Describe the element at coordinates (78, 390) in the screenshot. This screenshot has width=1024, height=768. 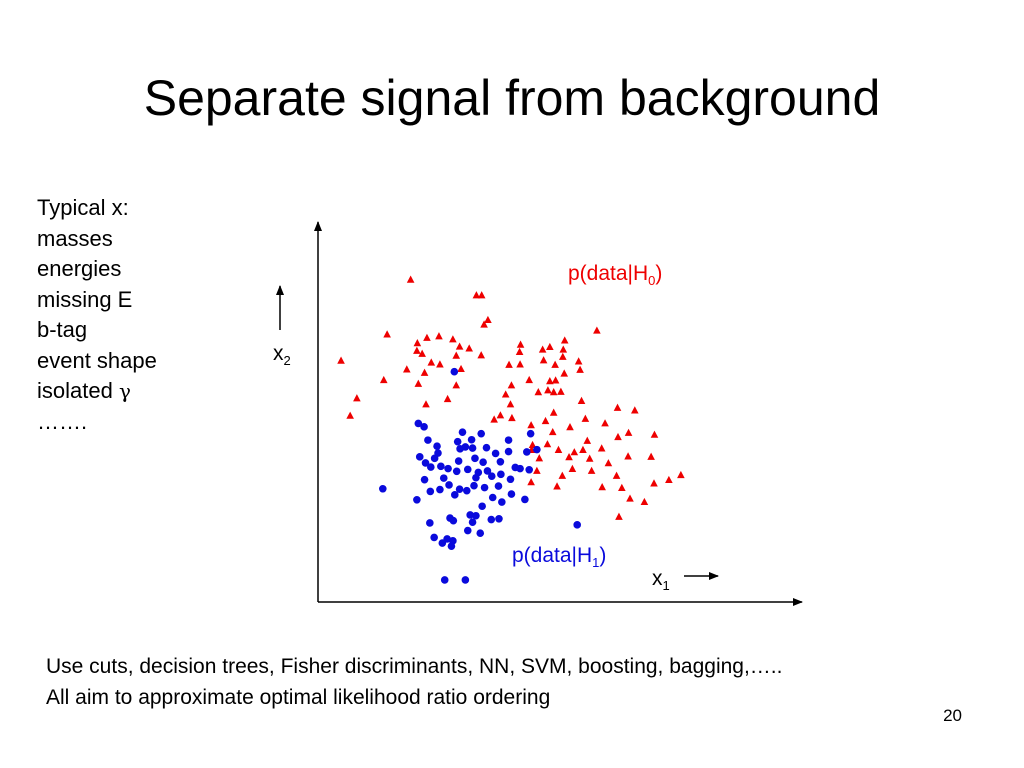
I see `list-item-text: isolated` at that location.